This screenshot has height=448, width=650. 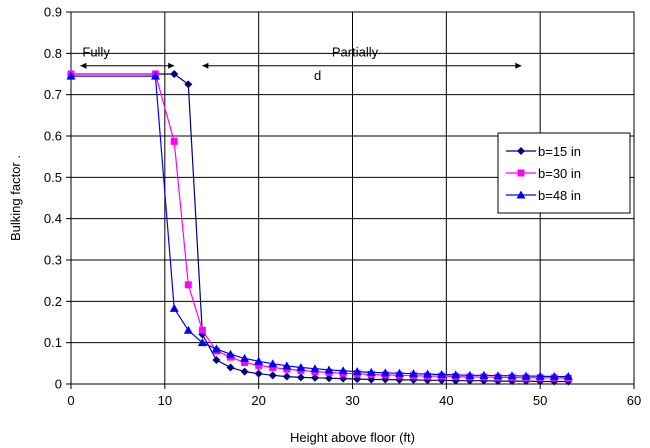 I want to click on annotation-label: Fully, so click(x=96, y=52).